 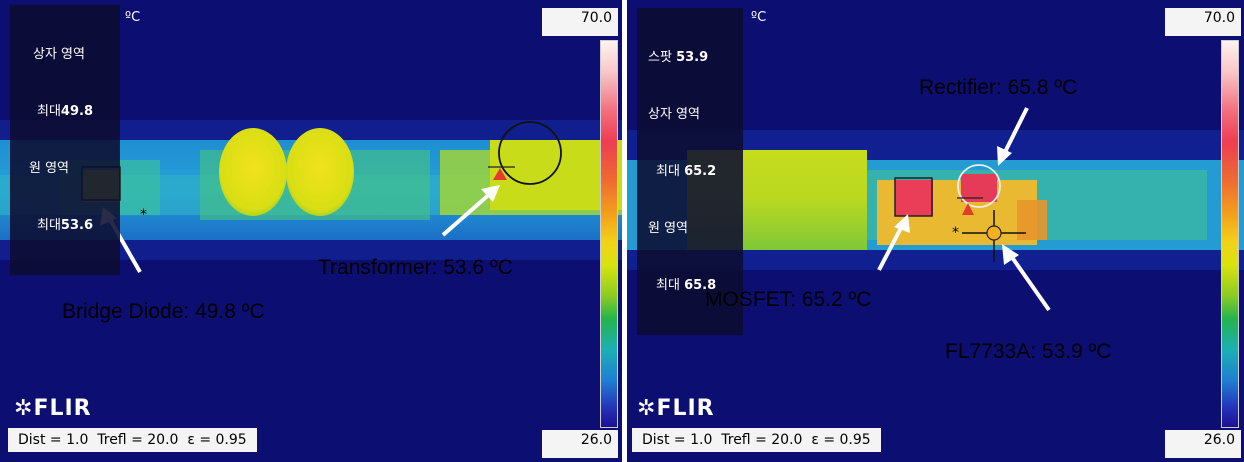 What do you see at coordinates (686, 285) in the screenshot?
I see `readout-line-4: 최대 65.8` at bounding box center [686, 285].